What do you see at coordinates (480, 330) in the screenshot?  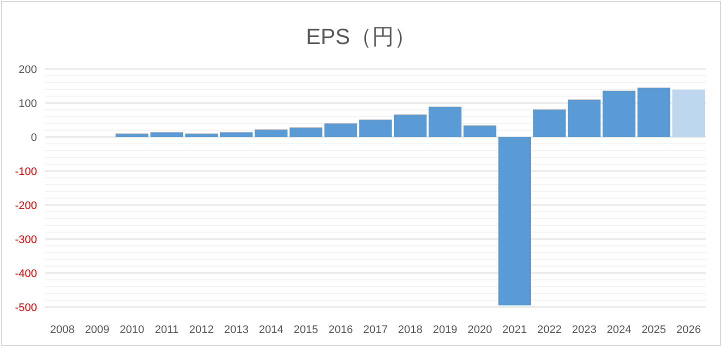 I see `x-tick-label: 2020` at bounding box center [480, 330].